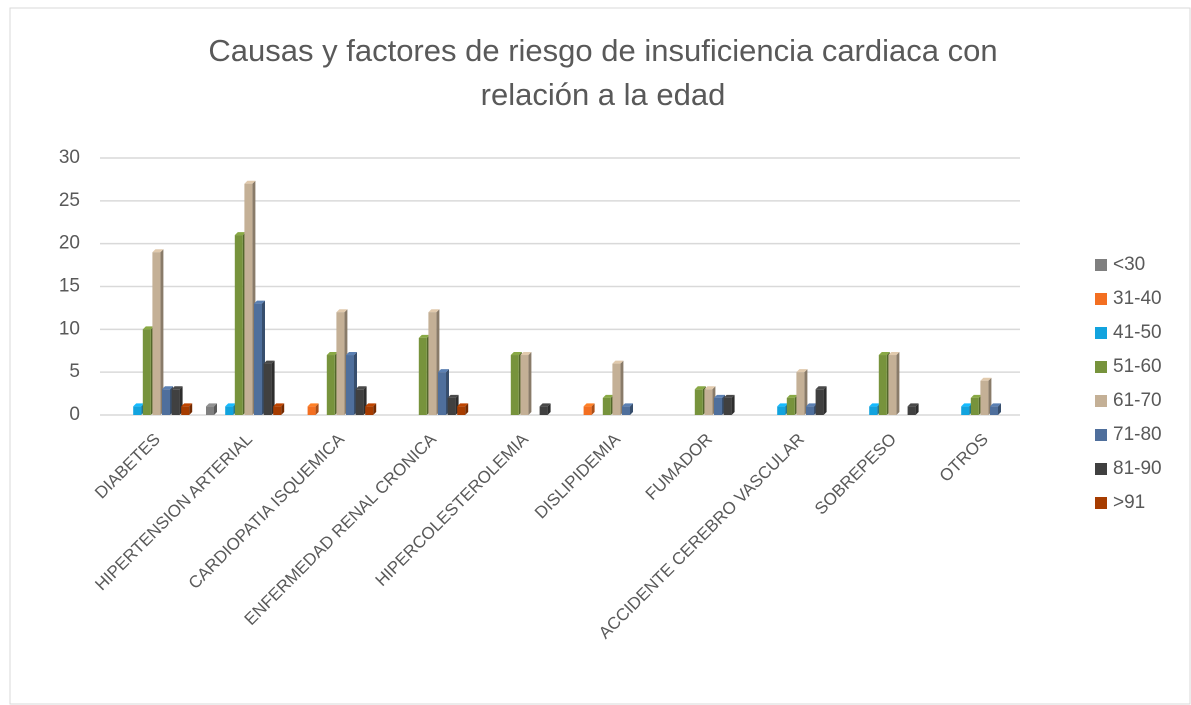  What do you see at coordinates (69, 286) in the screenshot?
I see `y-tick-label: 15` at bounding box center [69, 286].